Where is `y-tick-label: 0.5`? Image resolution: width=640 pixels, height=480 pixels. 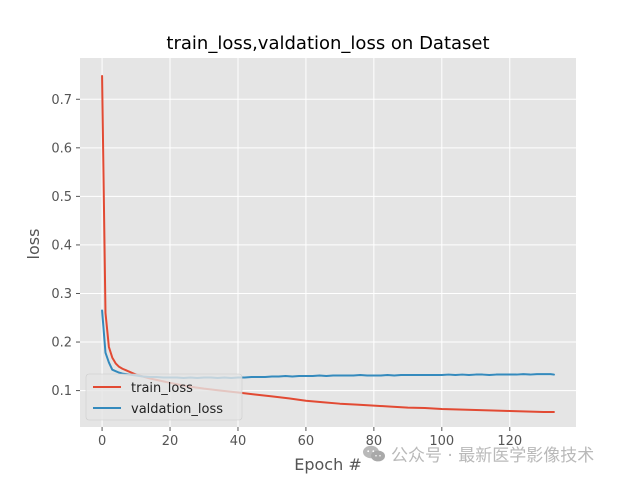 y-tick-label: 0.5 is located at coordinates (61, 197).